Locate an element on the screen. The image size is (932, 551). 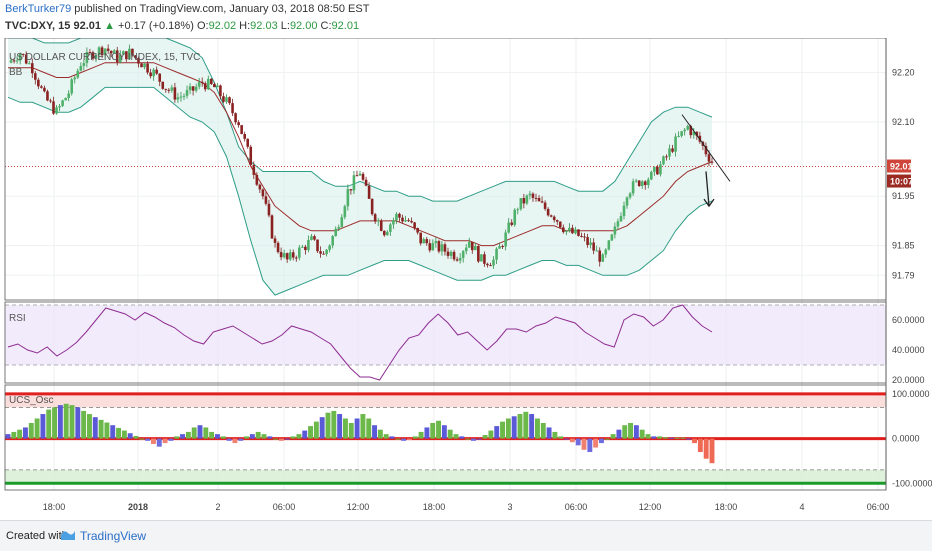
tradingview-brand: TradingView is located at coordinates (113, 536).